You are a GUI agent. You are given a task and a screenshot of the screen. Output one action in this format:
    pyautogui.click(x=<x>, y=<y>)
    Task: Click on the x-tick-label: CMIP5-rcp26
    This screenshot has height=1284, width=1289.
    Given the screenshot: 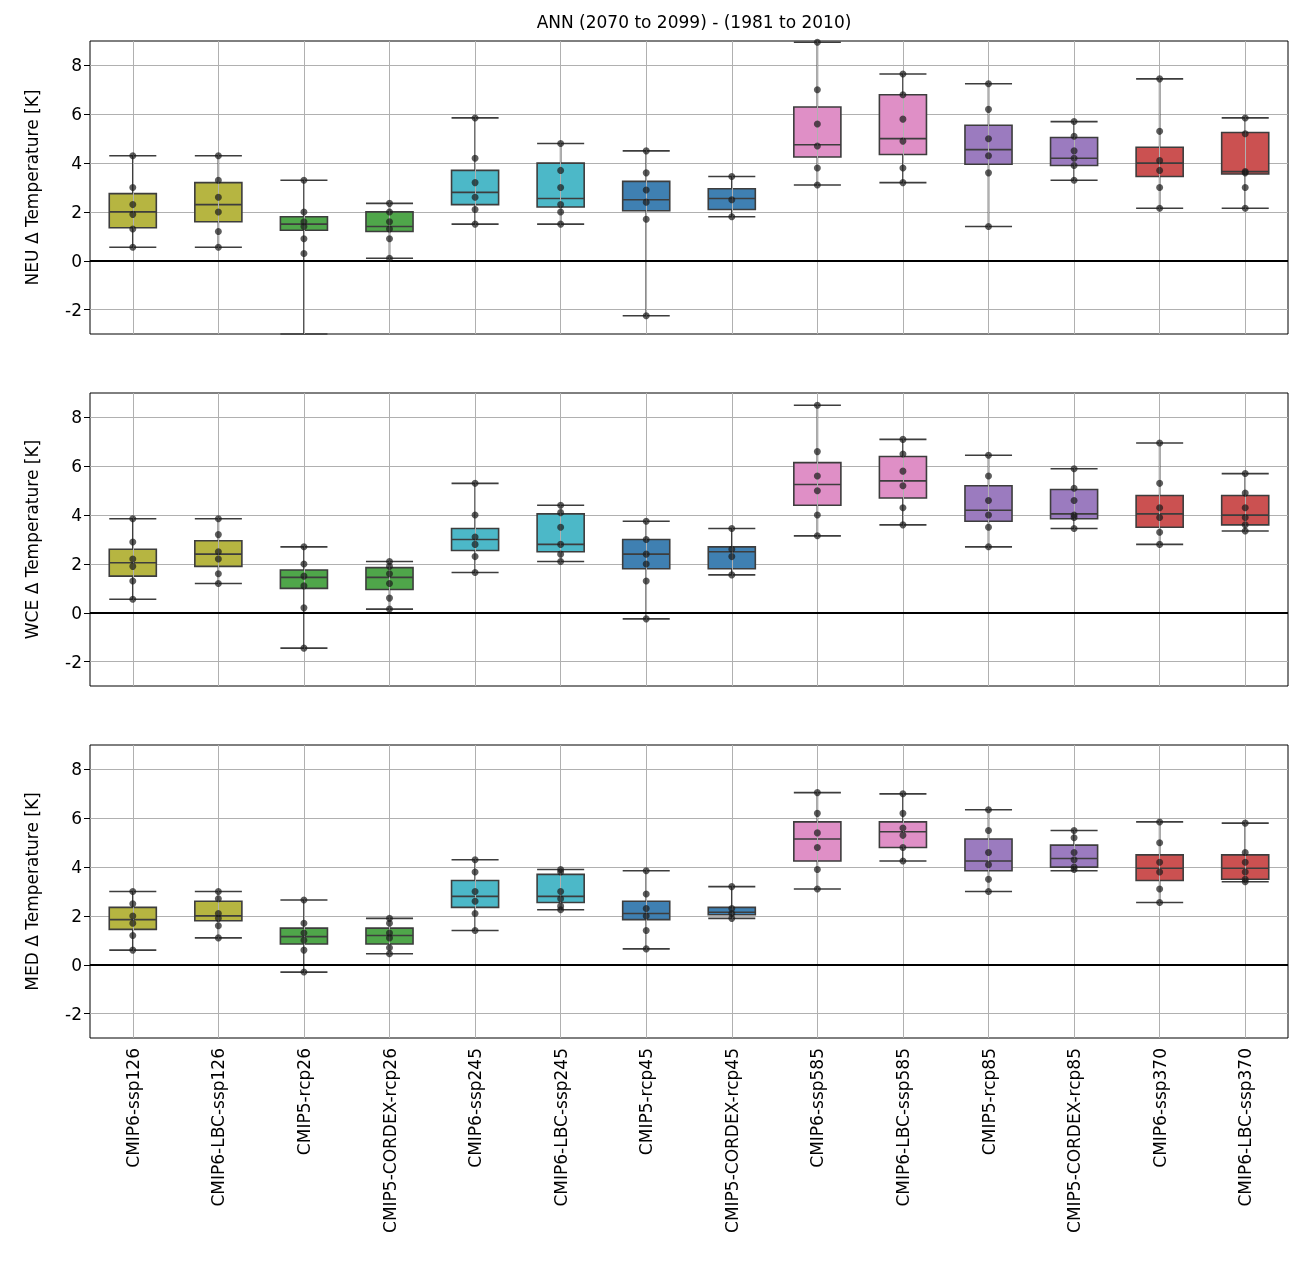 What is the action you would take?
    pyautogui.click(x=303, y=1102)
    